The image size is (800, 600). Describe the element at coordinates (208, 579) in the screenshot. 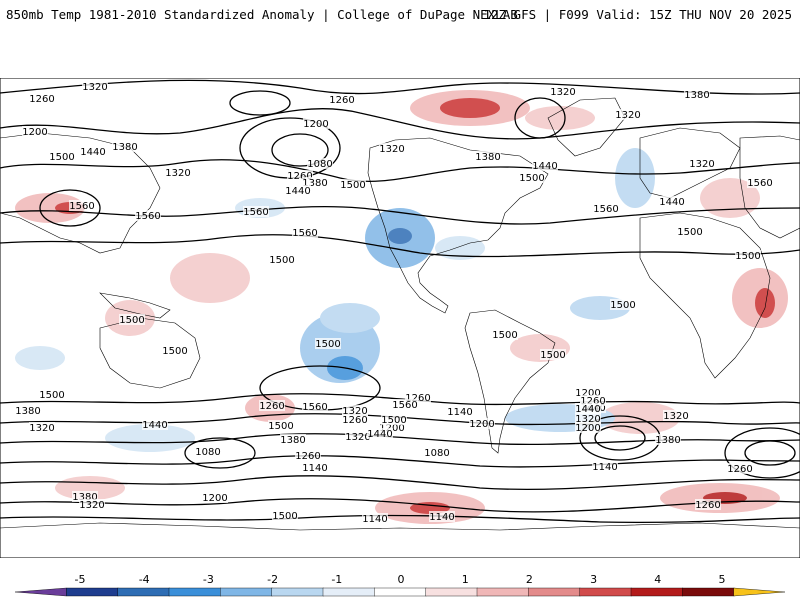

I see `colorbar-tick-label: -3` at that location.